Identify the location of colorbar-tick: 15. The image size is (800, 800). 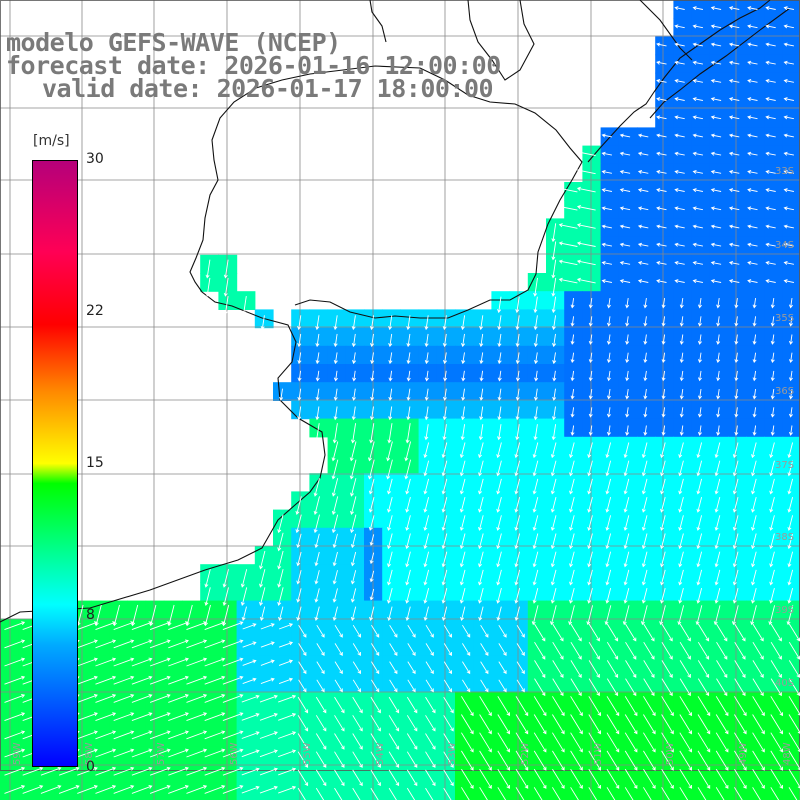
(95, 463).